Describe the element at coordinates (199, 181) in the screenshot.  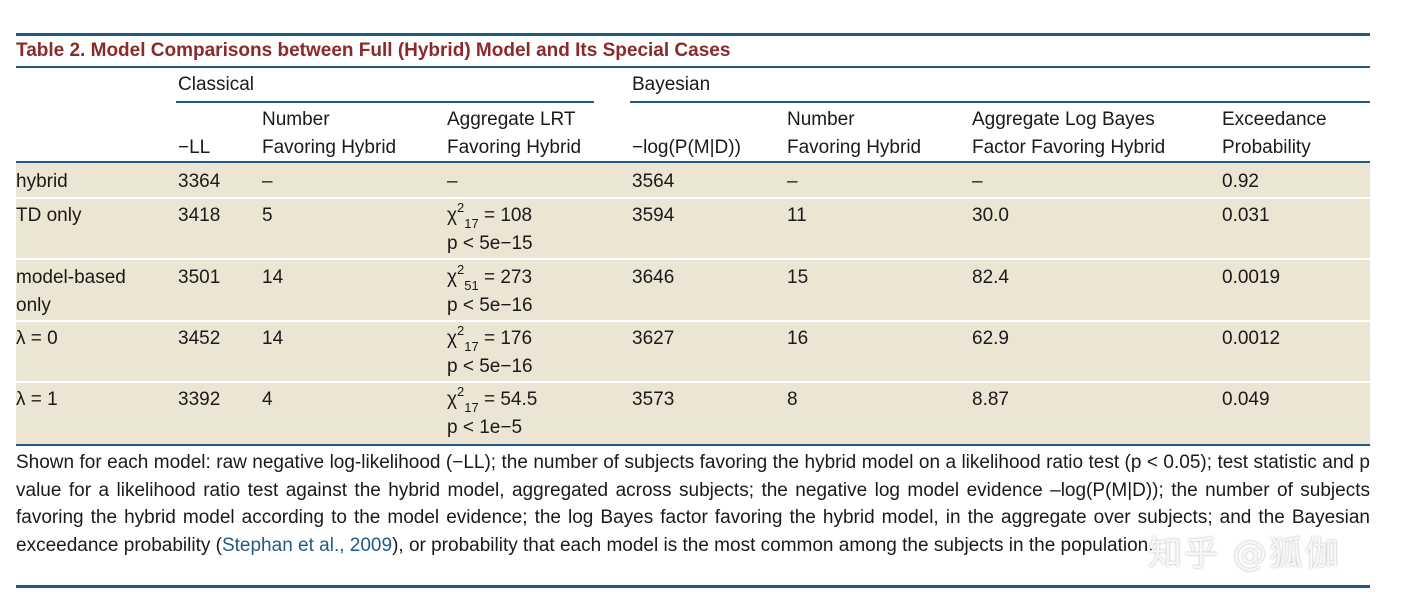
I see `cell-ll: 3364` at that location.